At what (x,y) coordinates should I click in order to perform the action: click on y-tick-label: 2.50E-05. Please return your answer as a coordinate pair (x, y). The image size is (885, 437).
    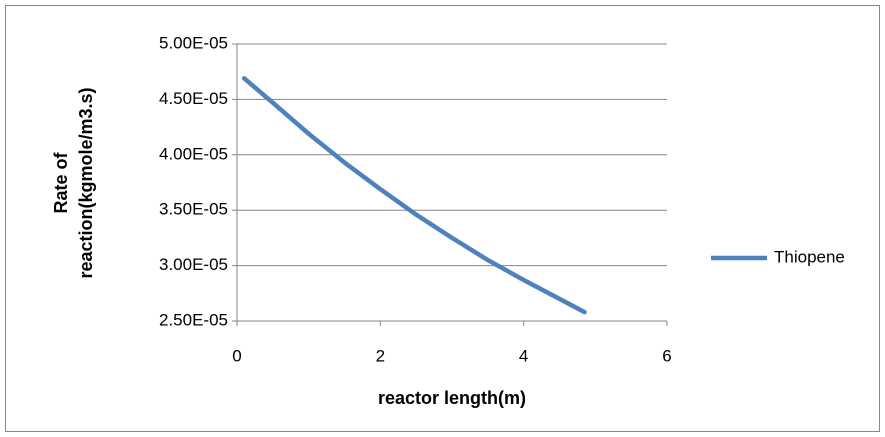
    Looking at the image, I should click on (193, 319).